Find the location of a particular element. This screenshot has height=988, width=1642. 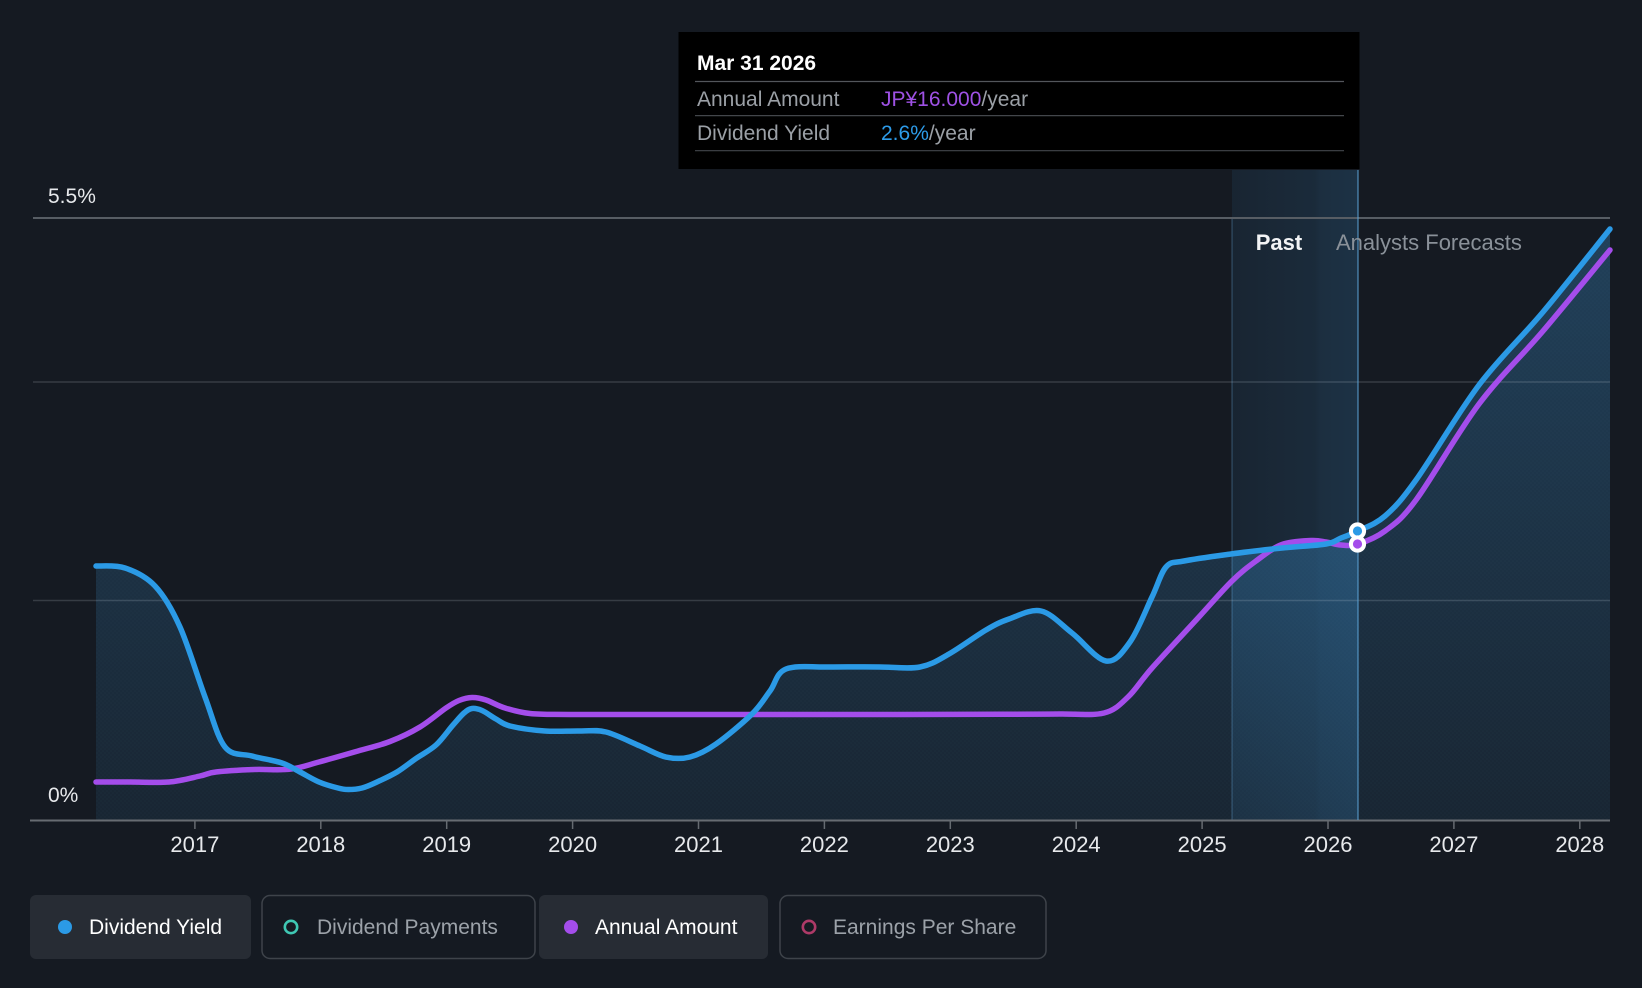

svg-text: 2019 is located at coordinates (446, 844).